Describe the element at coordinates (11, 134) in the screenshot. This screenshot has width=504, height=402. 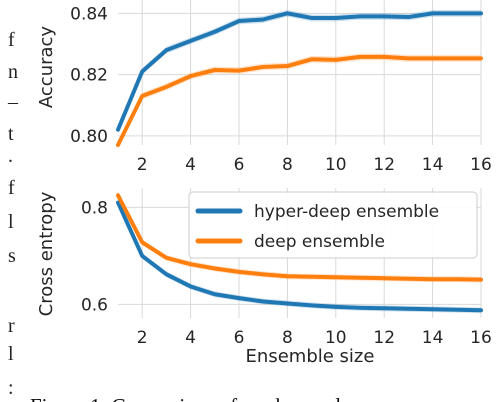
I see `side-text-fragment: t` at that location.